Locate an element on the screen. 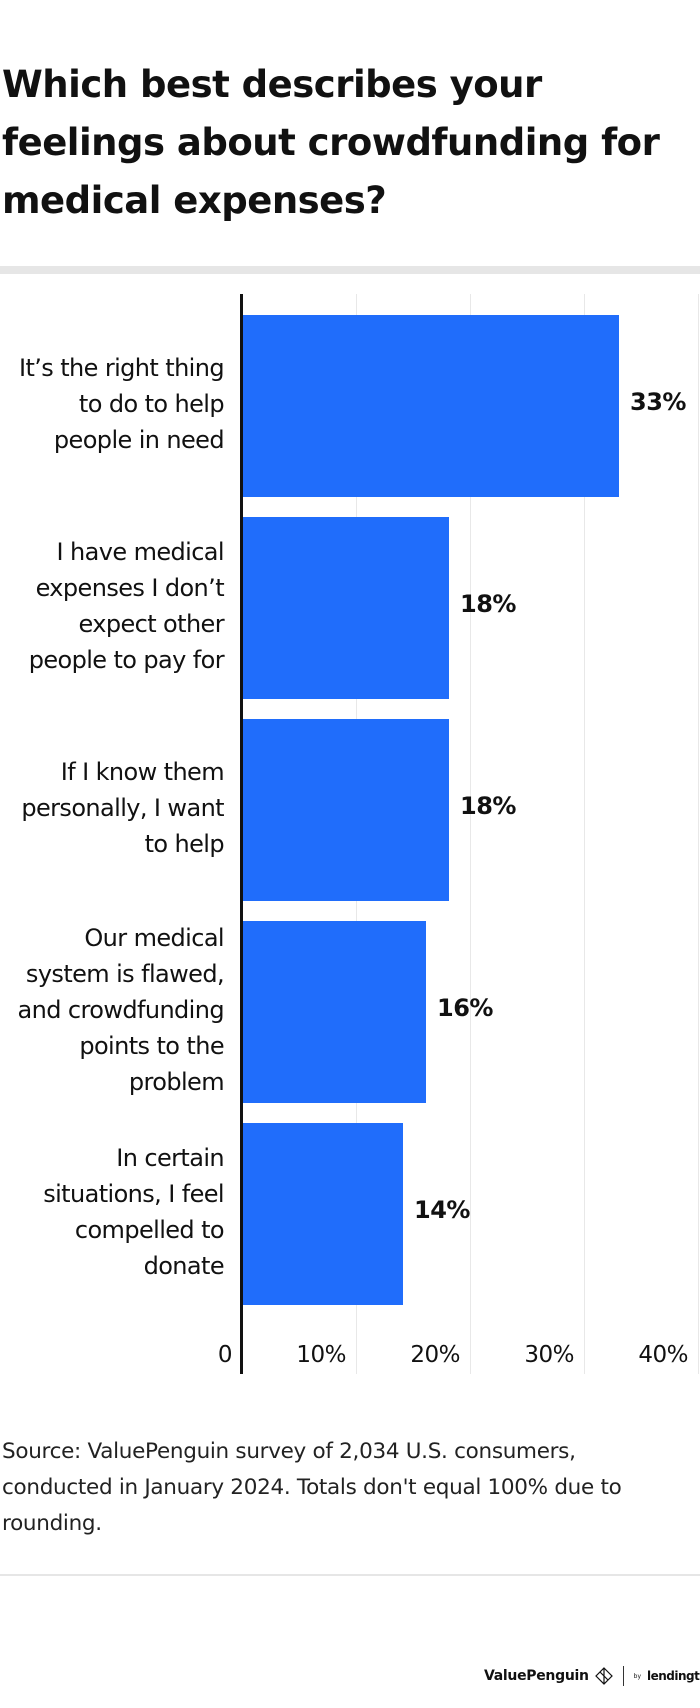  penguin-logo-icon is located at coordinates (603, 1676).